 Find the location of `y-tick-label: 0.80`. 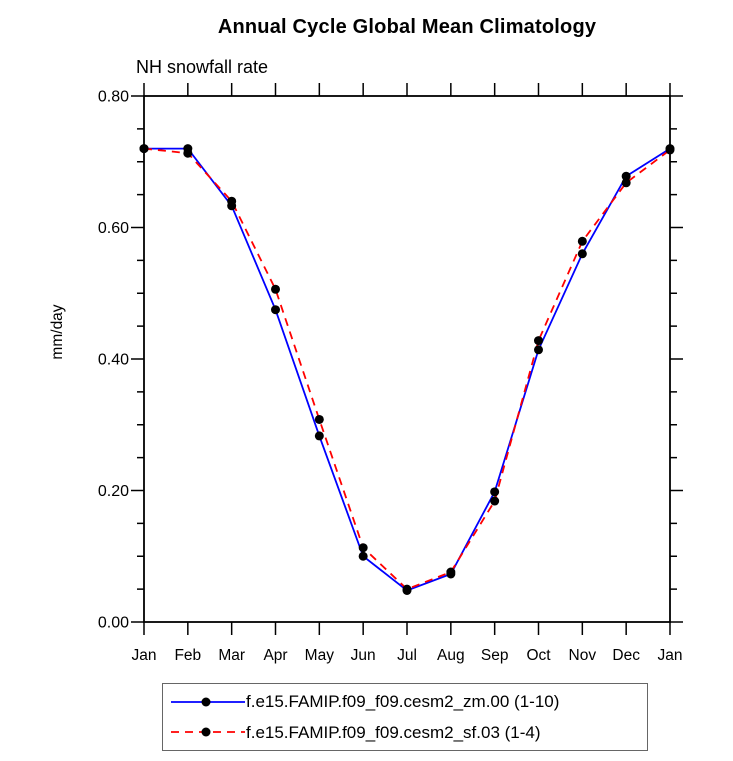

y-tick-label: 0.80 is located at coordinates (113, 97).